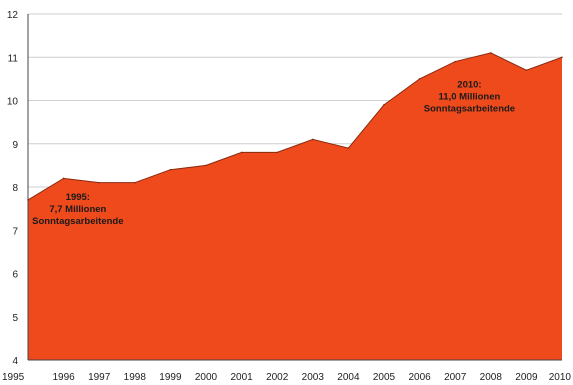  I want to click on y-tick-label-6: 6, so click(15, 275).